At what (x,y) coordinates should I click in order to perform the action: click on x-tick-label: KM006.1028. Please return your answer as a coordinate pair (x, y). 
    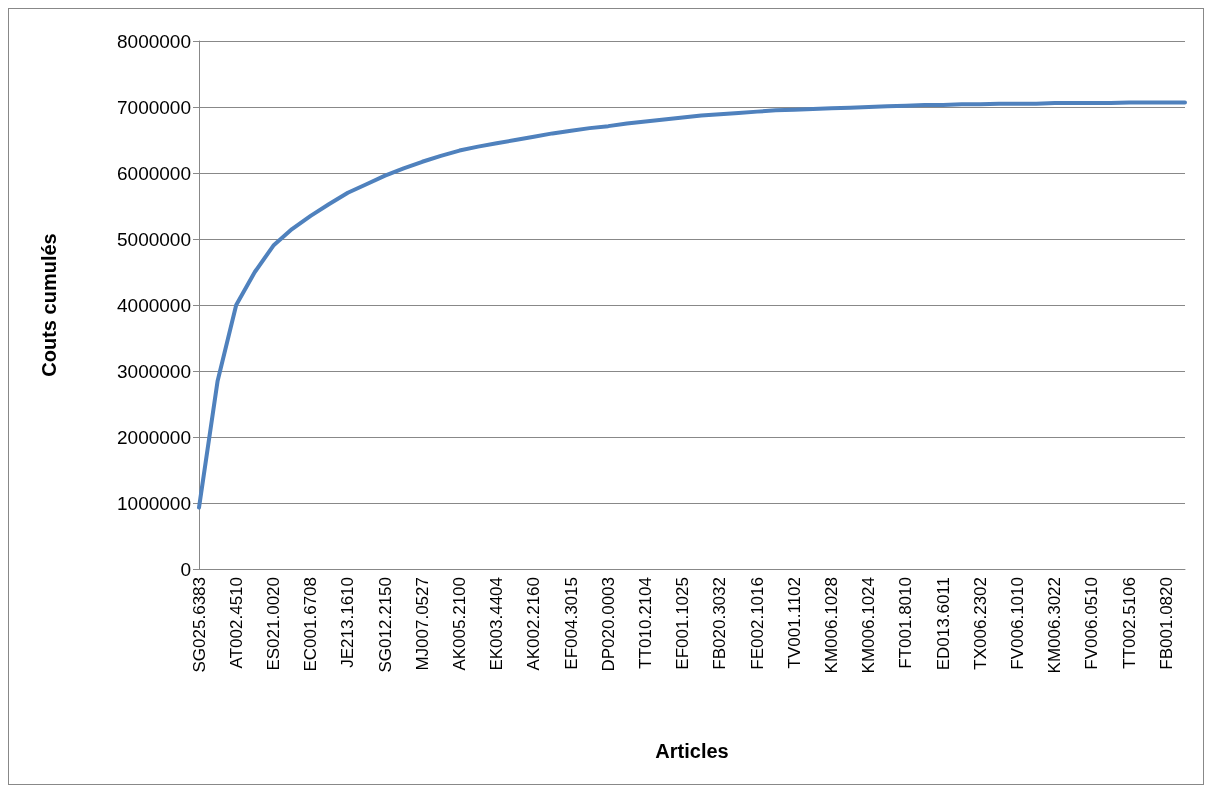
    Looking at the image, I should click on (832, 625).